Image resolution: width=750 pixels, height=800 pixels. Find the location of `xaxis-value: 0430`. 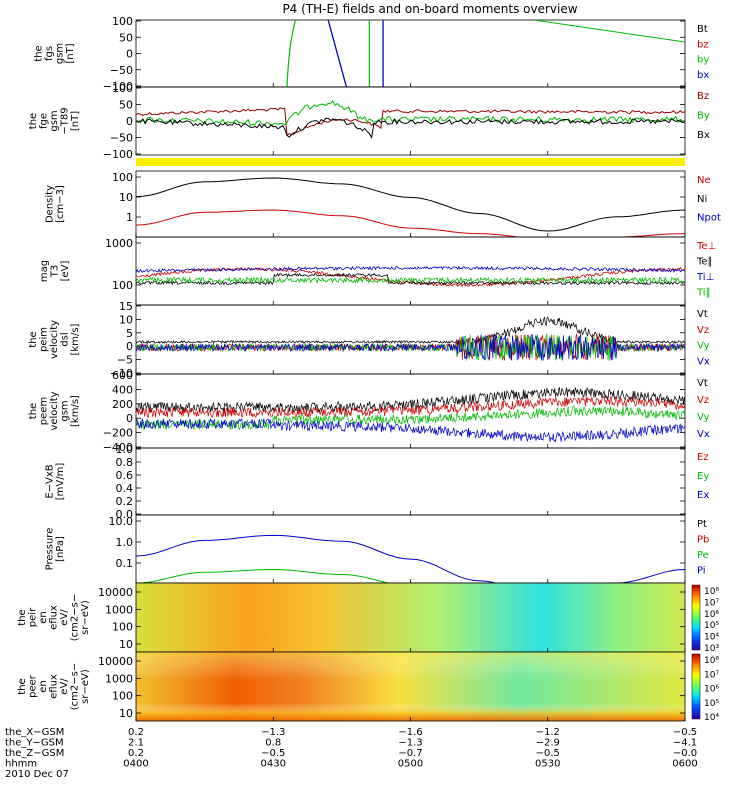

xaxis-value: 0430 is located at coordinates (273, 764).